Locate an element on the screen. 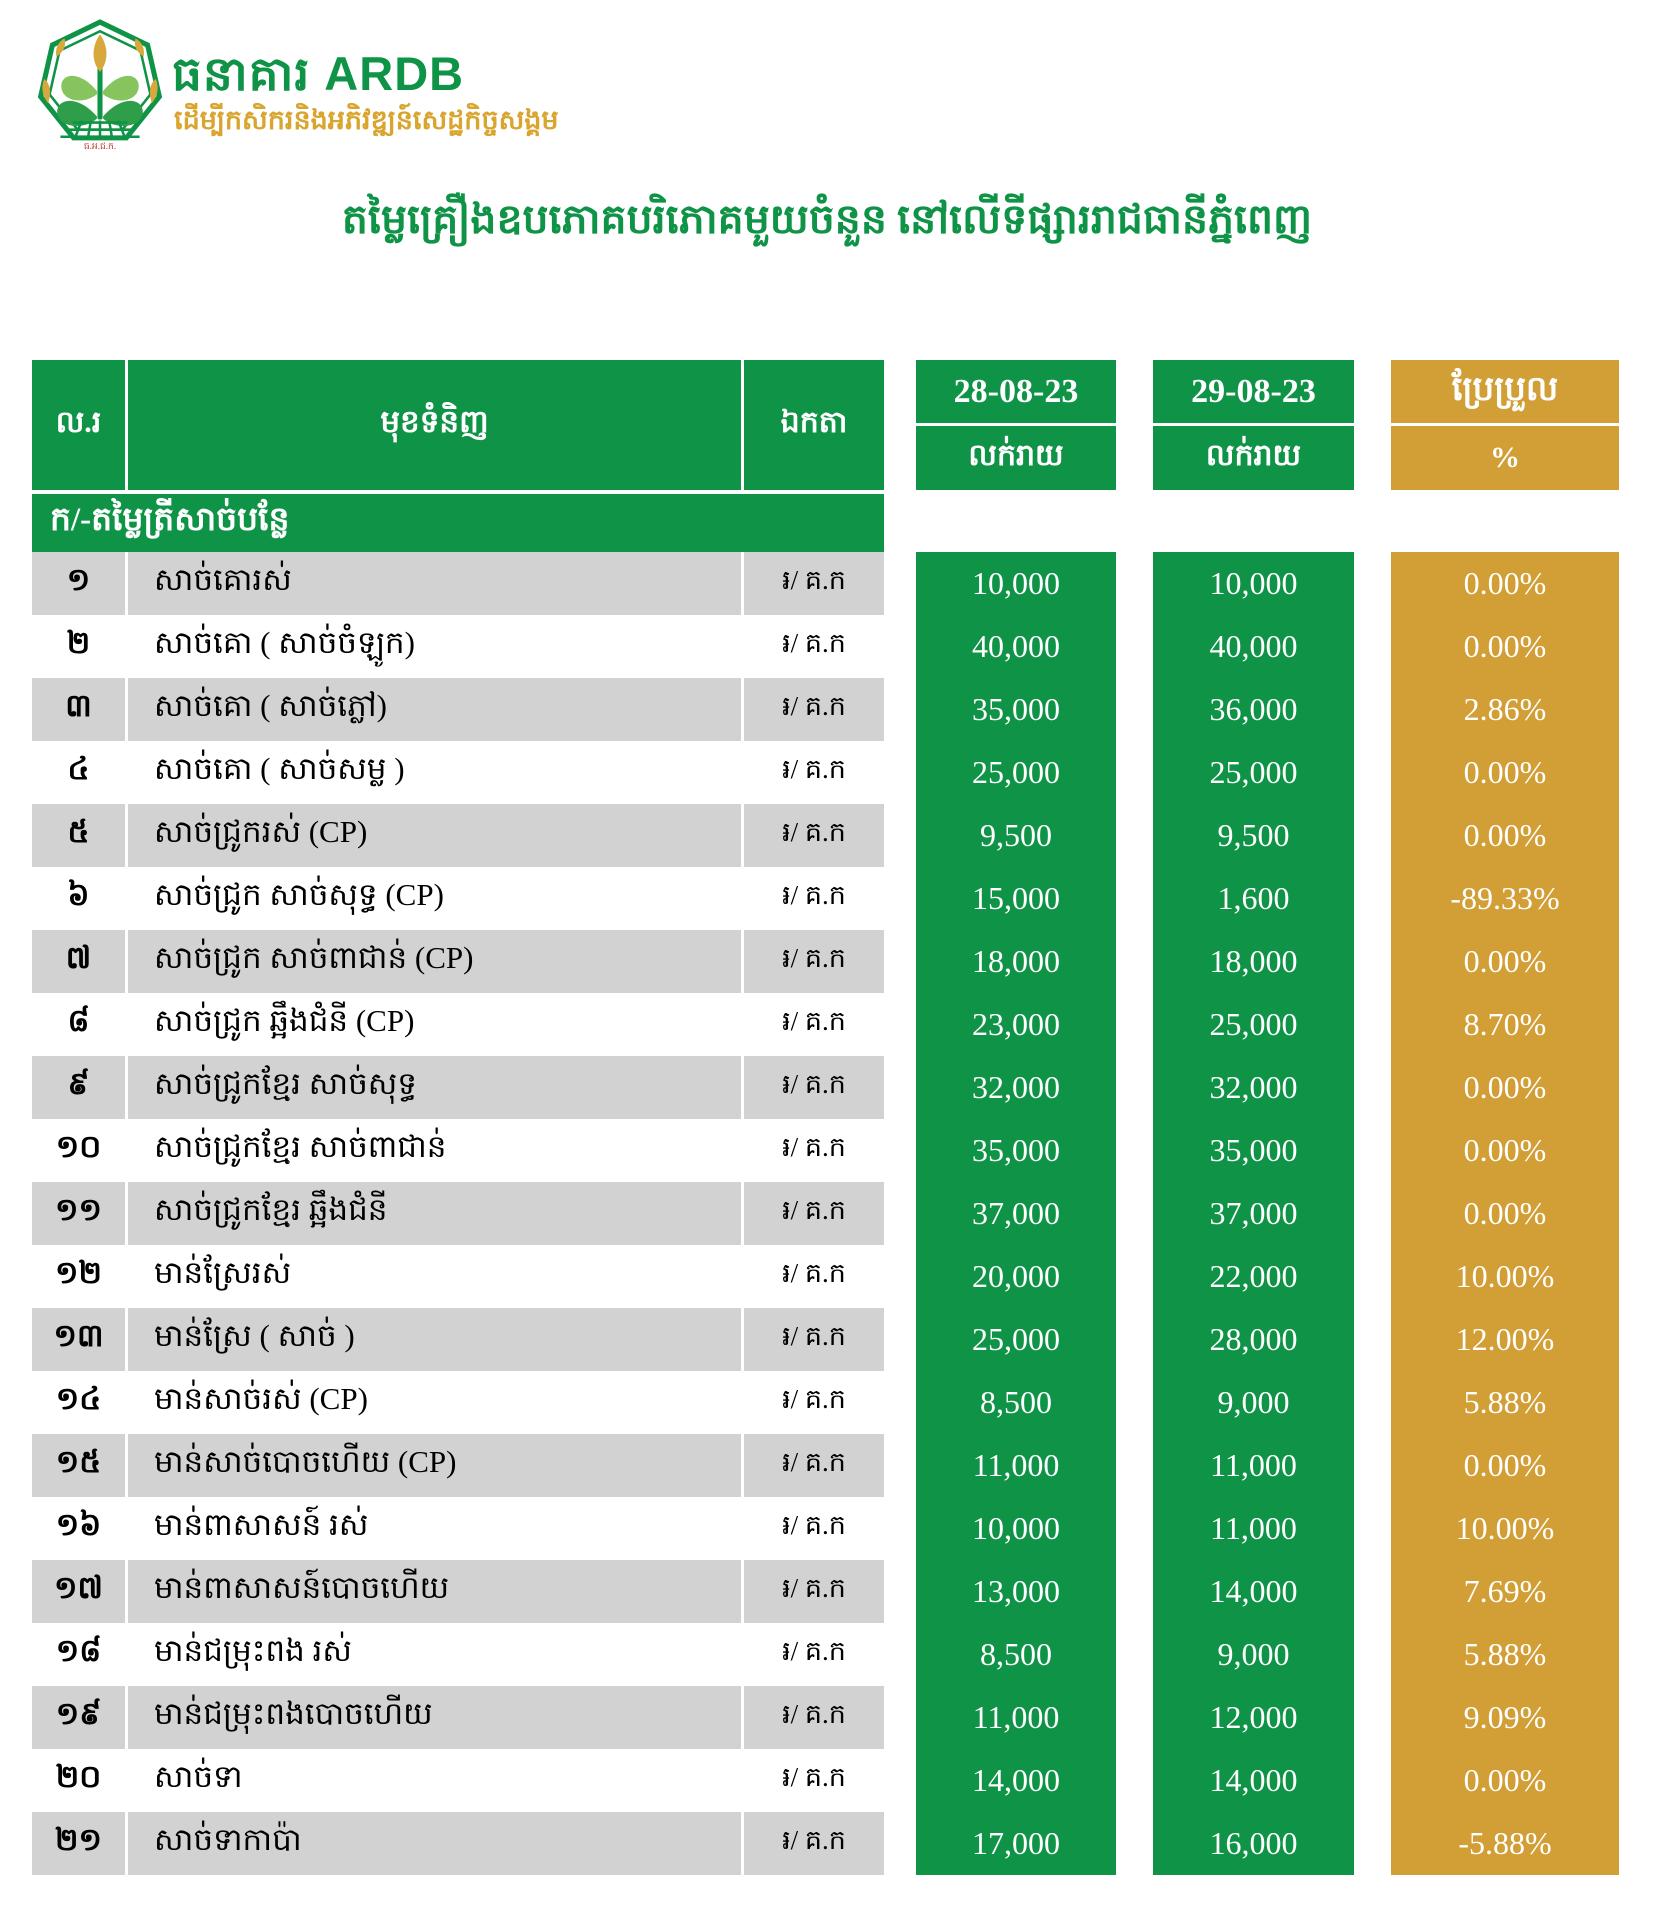  row-item-cell: សាច់ជ្រូក សាច់សុទ្ធ (CP) is located at coordinates (436, 898).